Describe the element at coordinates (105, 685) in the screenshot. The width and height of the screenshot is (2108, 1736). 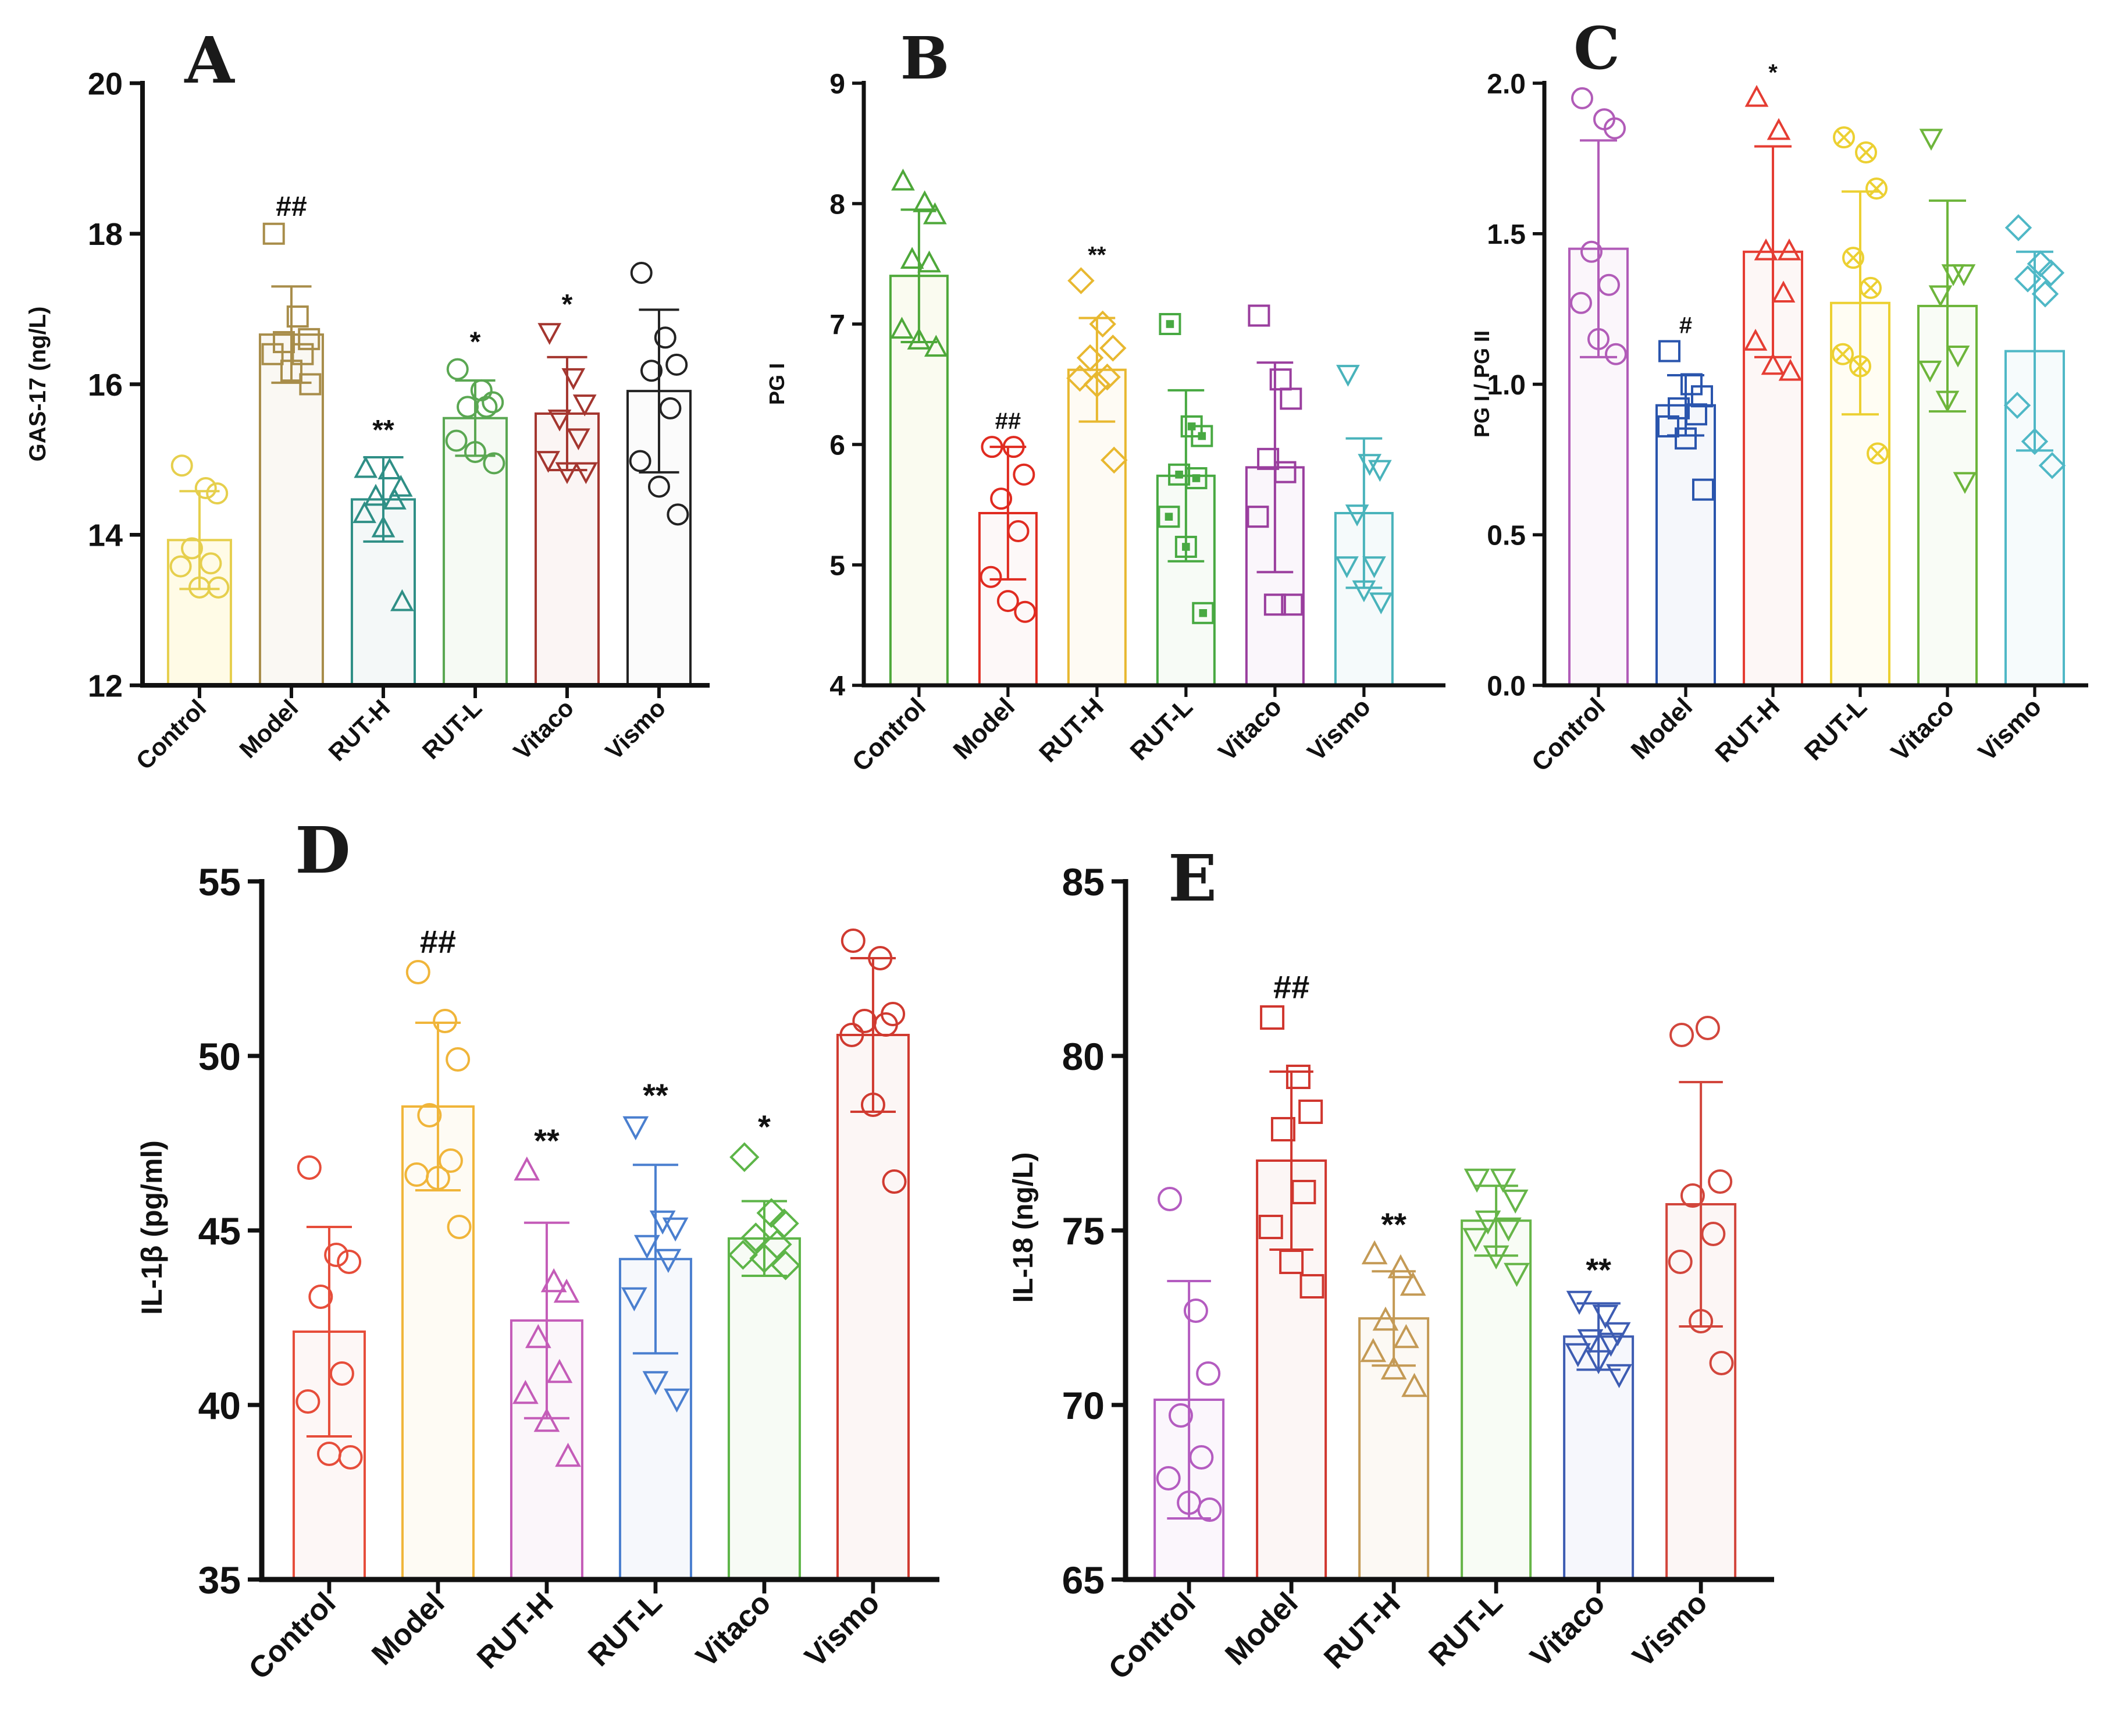
I see `y-tick-label: 12` at that location.